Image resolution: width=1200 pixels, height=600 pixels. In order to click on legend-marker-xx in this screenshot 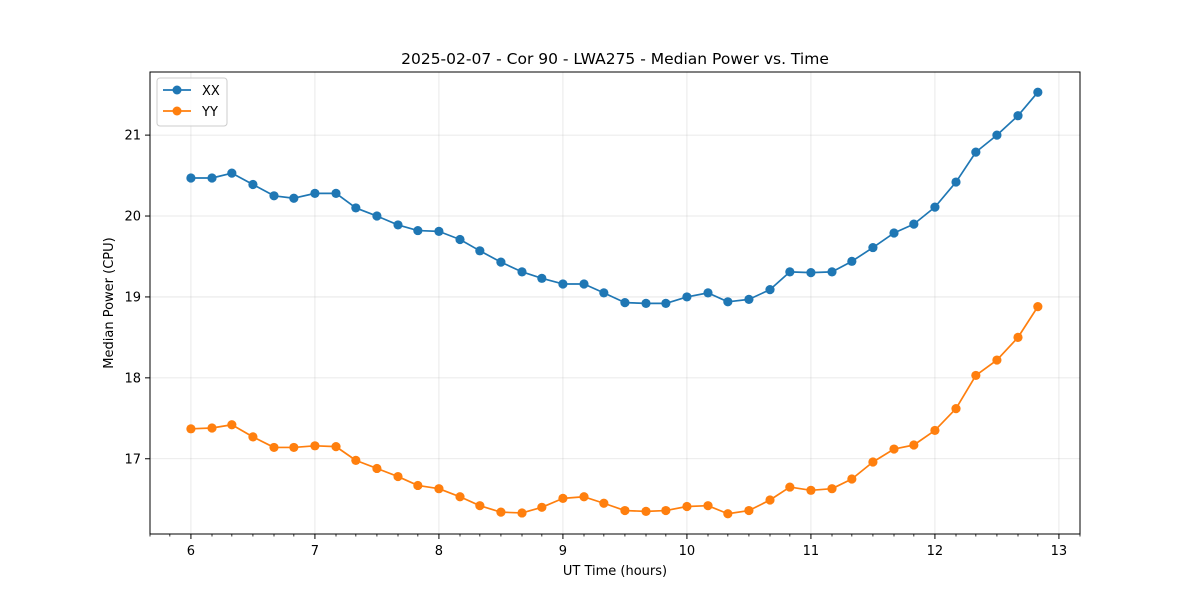, I will do `click(177, 90)`.